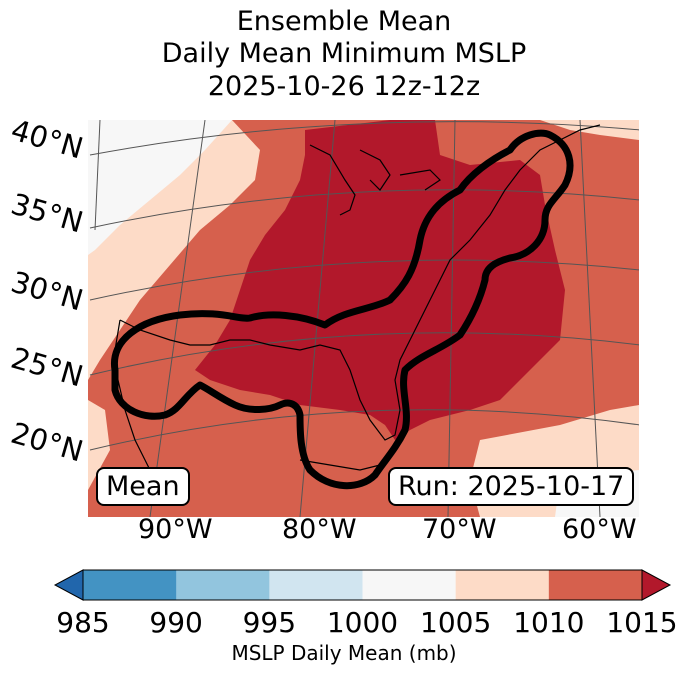  I want to click on colorbar-label: MSLP Daily Mean (mb), so click(344, 653).